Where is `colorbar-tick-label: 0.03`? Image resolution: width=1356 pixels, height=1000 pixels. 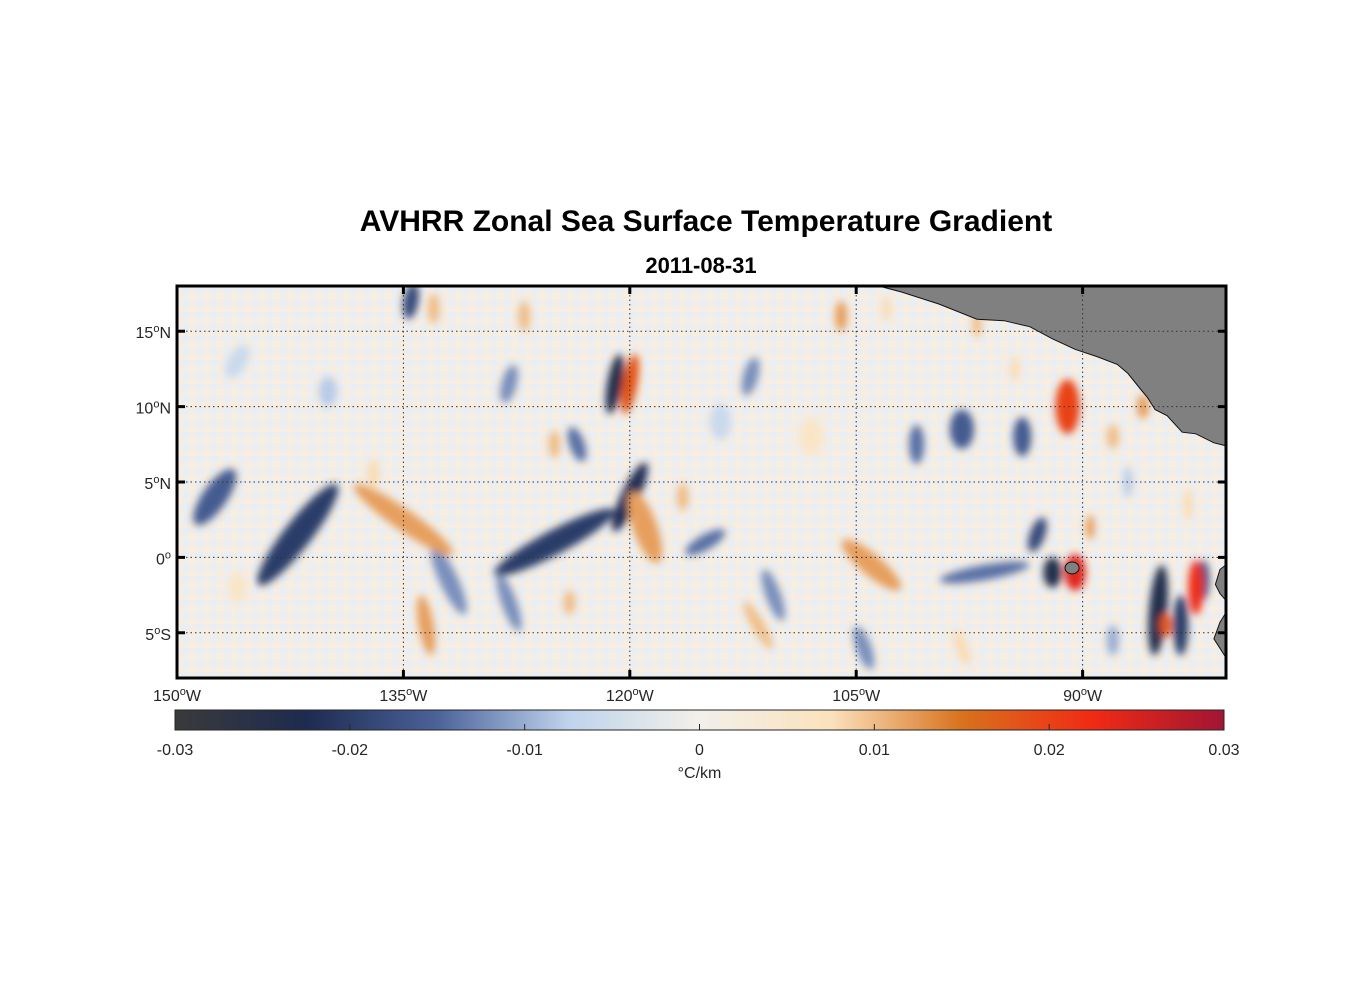 colorbar-tick-label: 0.03 is located at coordinates (1223, 750).